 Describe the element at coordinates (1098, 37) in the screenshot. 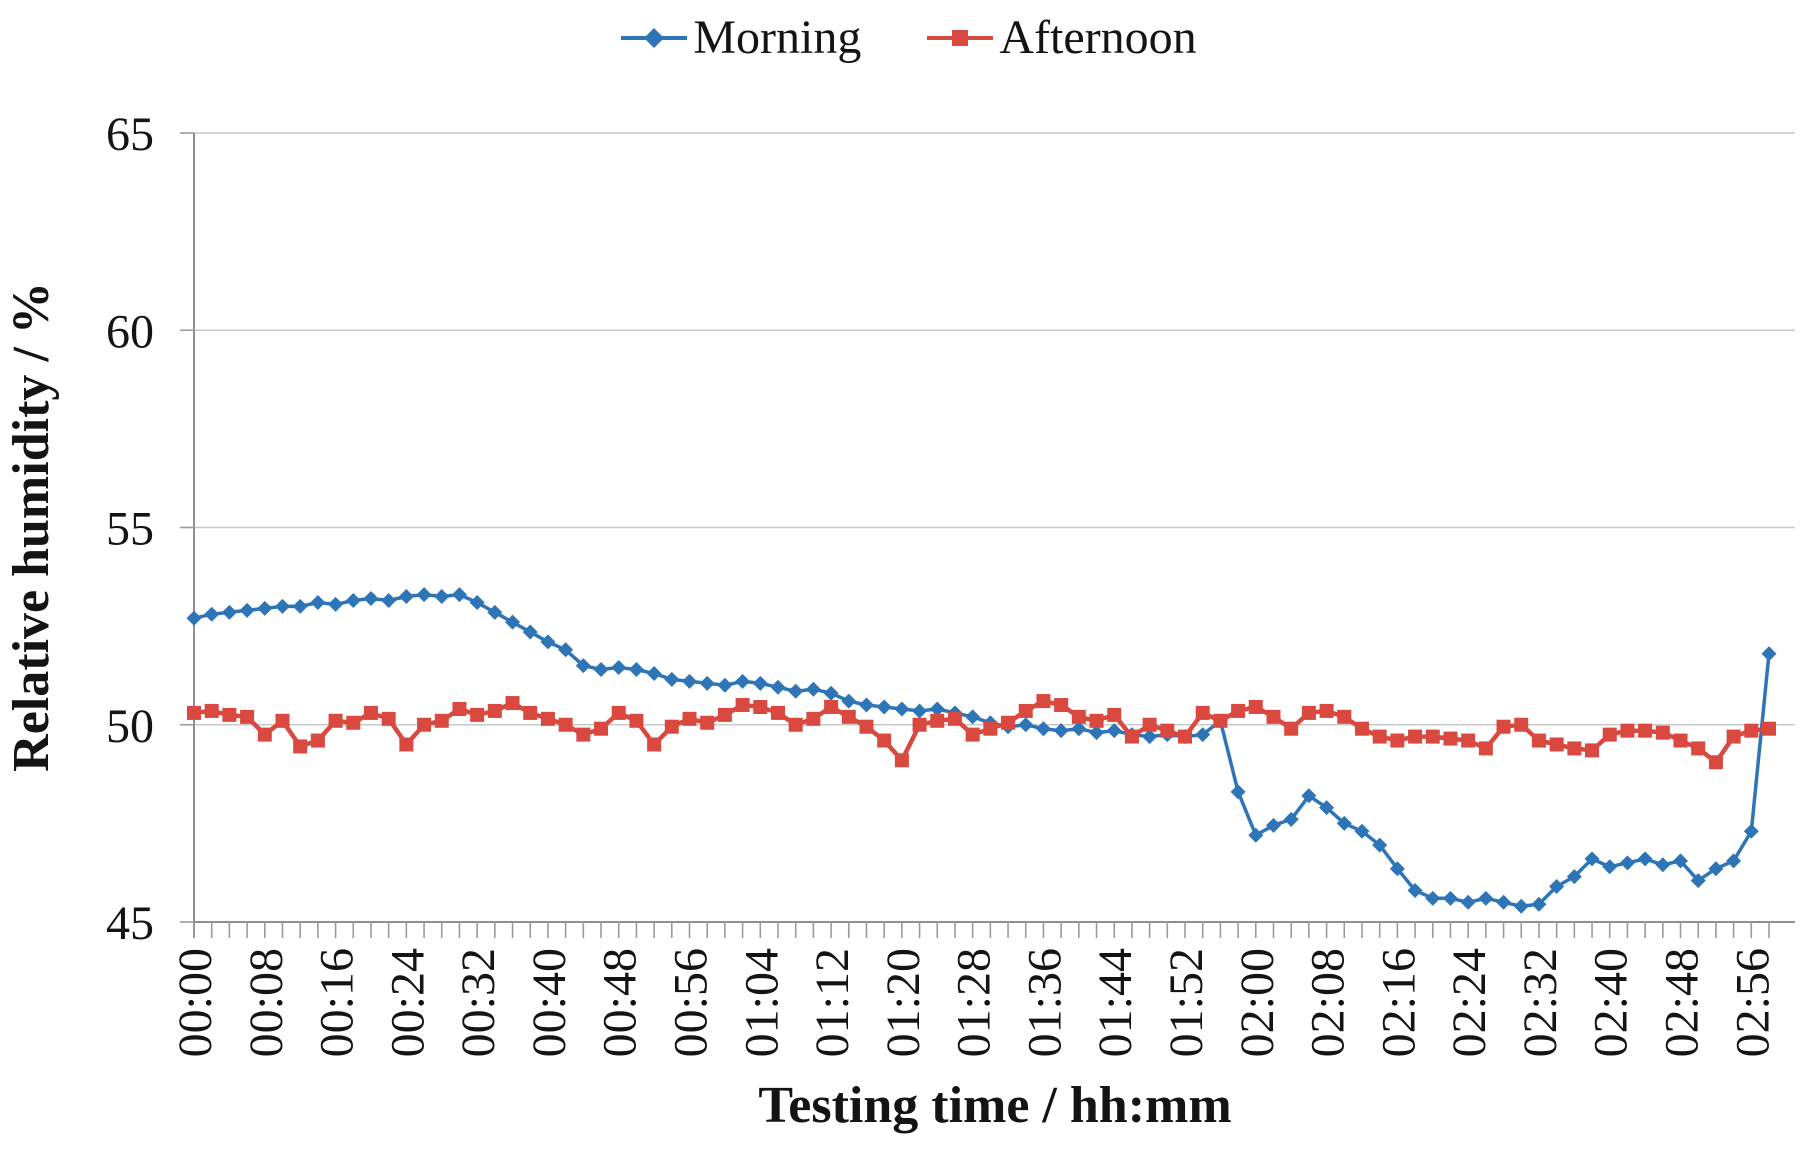

I see `legend-label-afternoon: Afternoon` at that location.